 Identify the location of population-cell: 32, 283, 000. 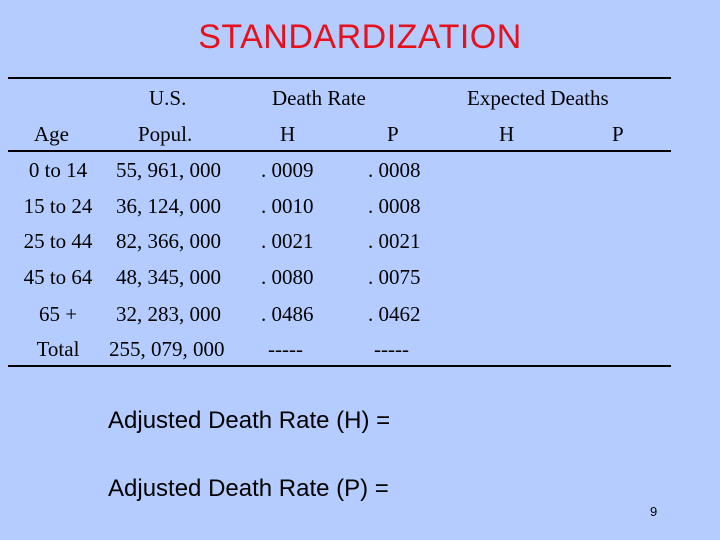
(168, 314).